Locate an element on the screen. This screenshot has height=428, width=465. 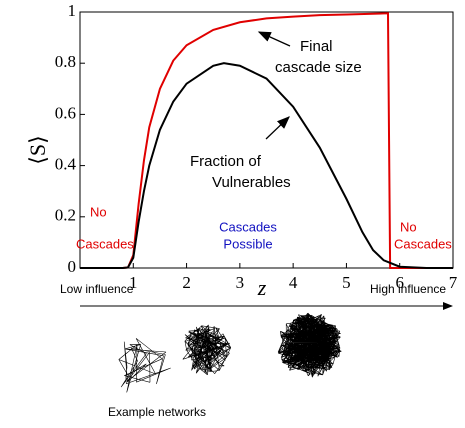
y-tick-label: 0.4 is located at coordinates (66, 164).